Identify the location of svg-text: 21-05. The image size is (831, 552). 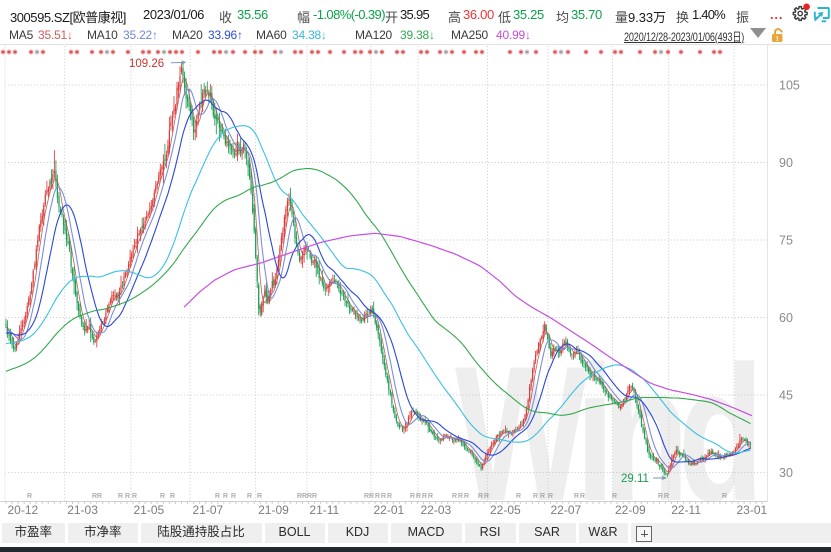
(149, 510).